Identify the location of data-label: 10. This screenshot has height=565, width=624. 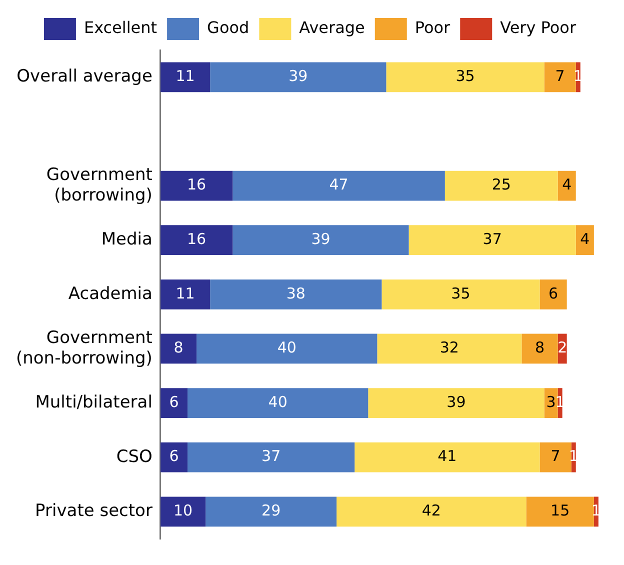
(183, 511).